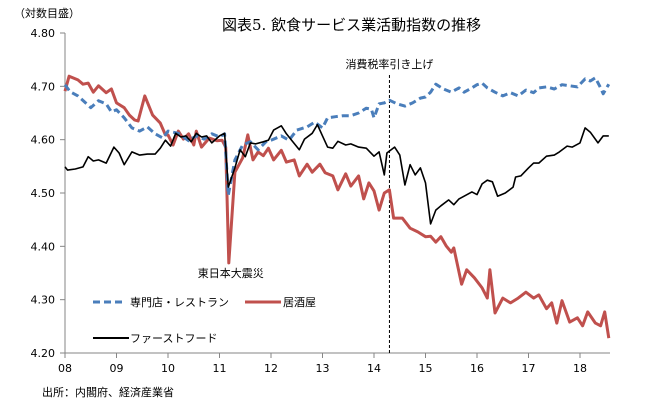 The width and height of the screenshot is (650, 411). I want to click on x-tick-label: 18, so click(580, 368).